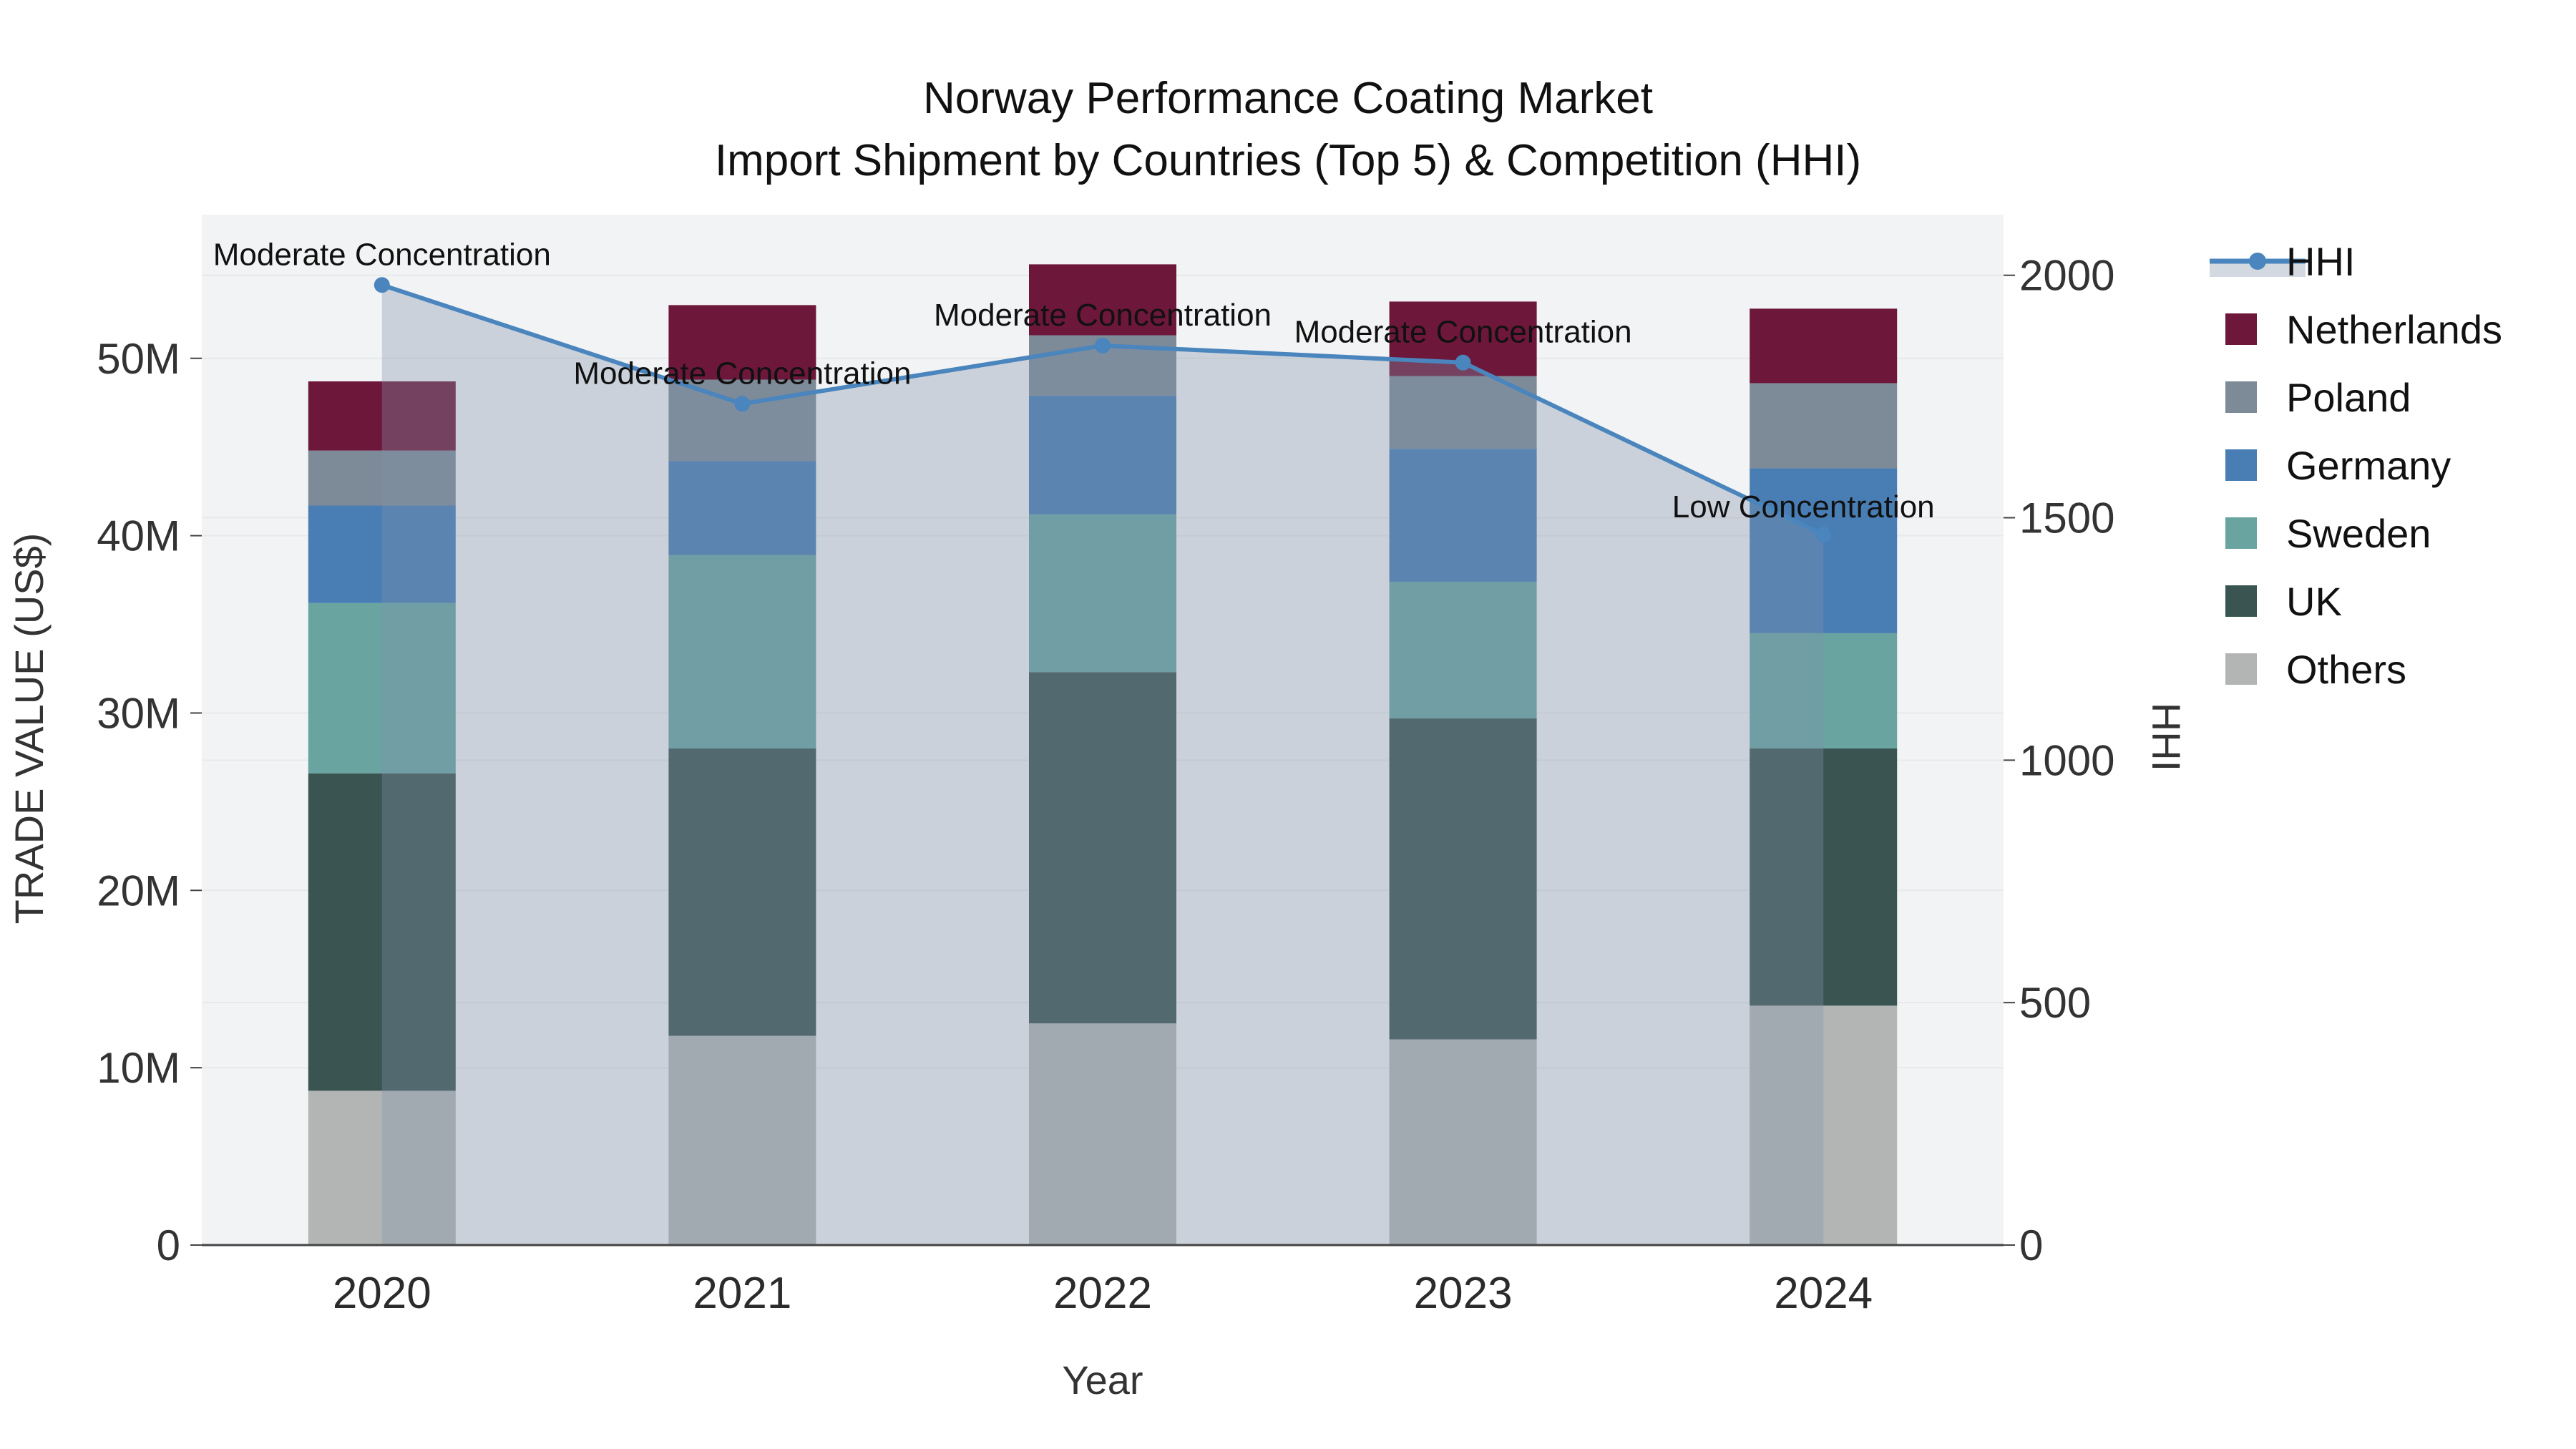 The height and width of the screenshot is (1449, 2576). I want to click on legend-swatch-sweden, so click(2241, 533).